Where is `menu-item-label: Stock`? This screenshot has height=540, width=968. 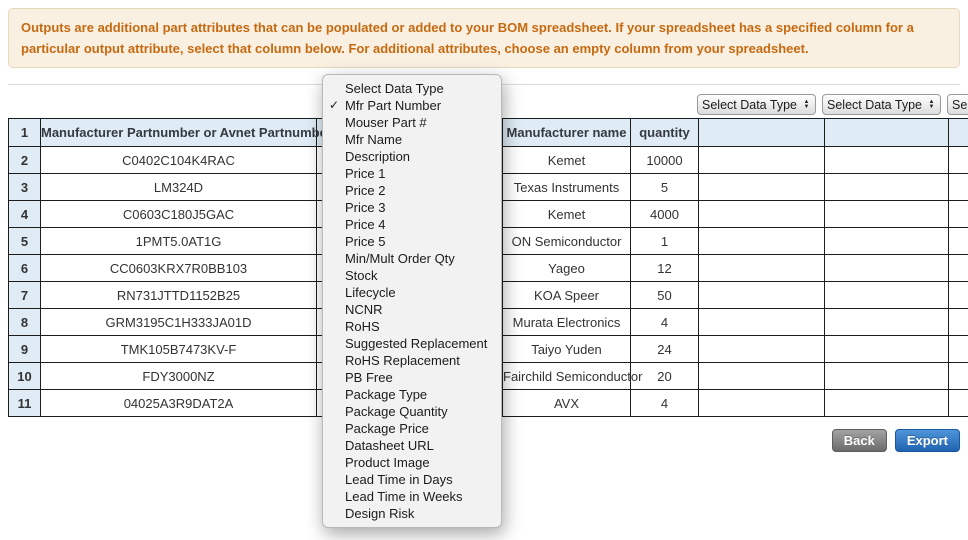 menu-item-label: Stock is located at coordinates (361, 275).